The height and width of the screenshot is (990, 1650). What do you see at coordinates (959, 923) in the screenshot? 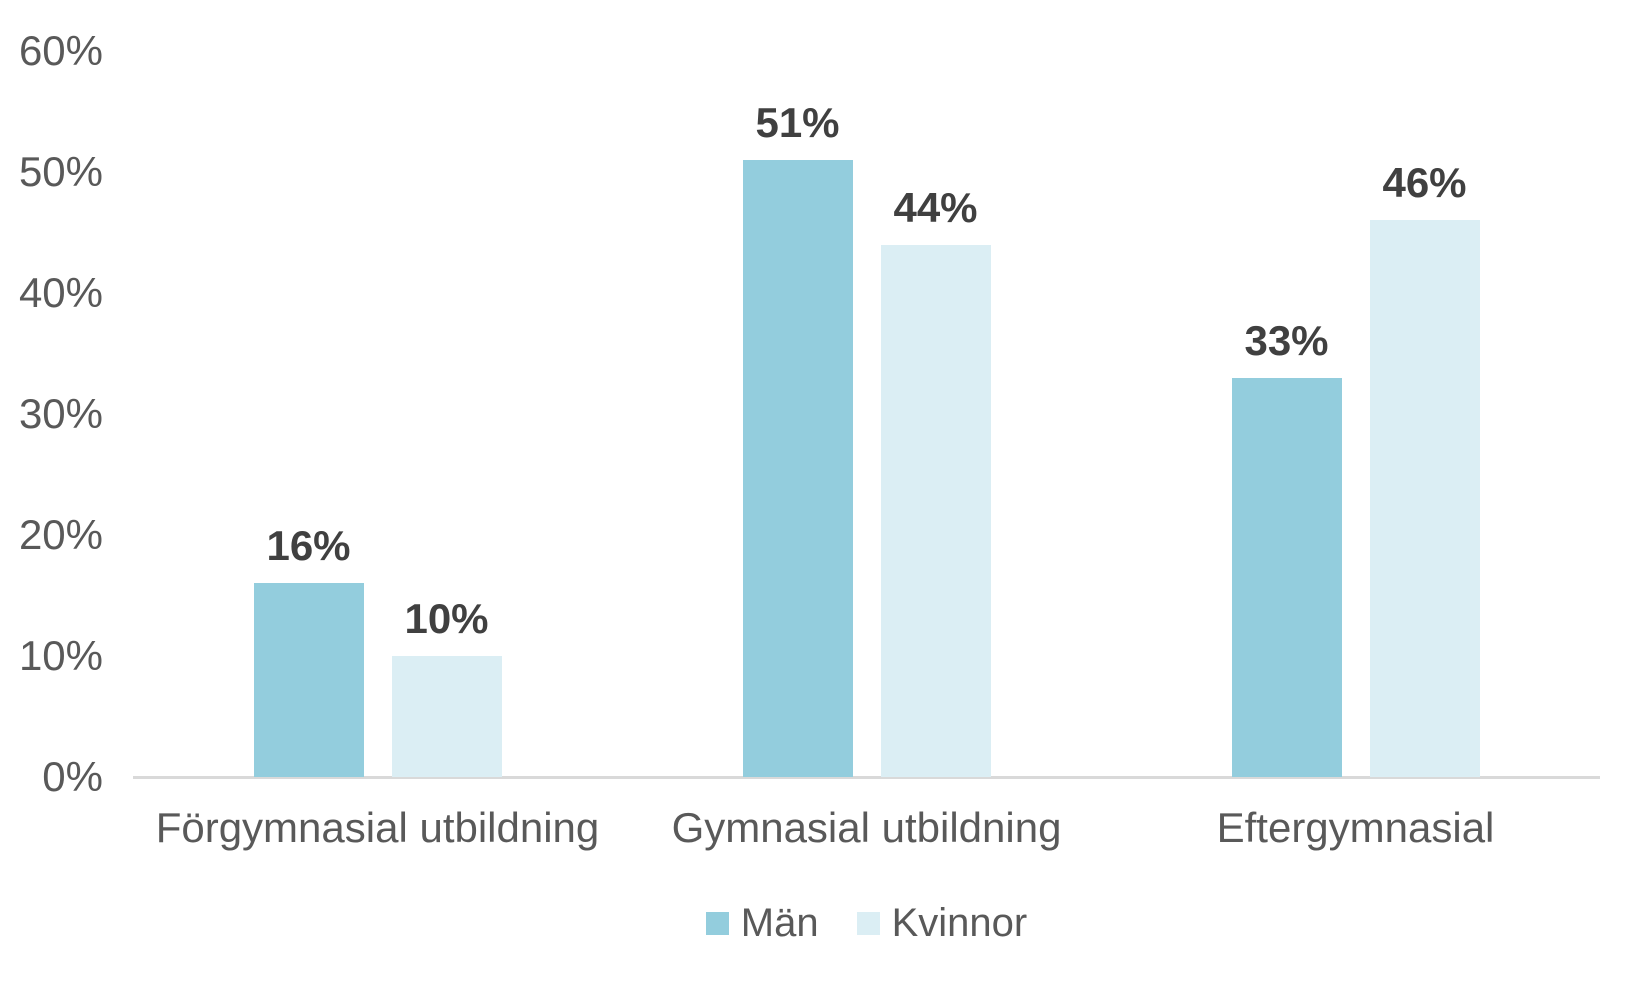
I see `legend-label: Kvinnor` at bounding box center [959, 923].